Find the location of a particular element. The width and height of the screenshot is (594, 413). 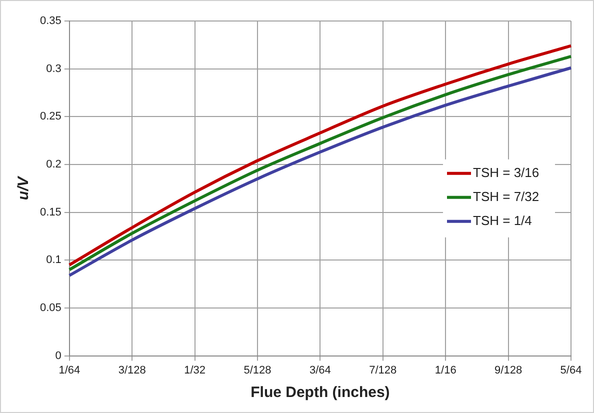

y-tick-label: 0.35 is located at coordinates (51, 21).